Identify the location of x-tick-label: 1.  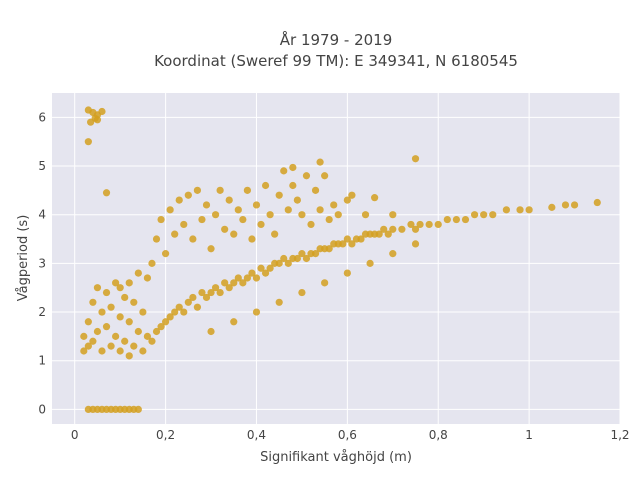
(529, 435).